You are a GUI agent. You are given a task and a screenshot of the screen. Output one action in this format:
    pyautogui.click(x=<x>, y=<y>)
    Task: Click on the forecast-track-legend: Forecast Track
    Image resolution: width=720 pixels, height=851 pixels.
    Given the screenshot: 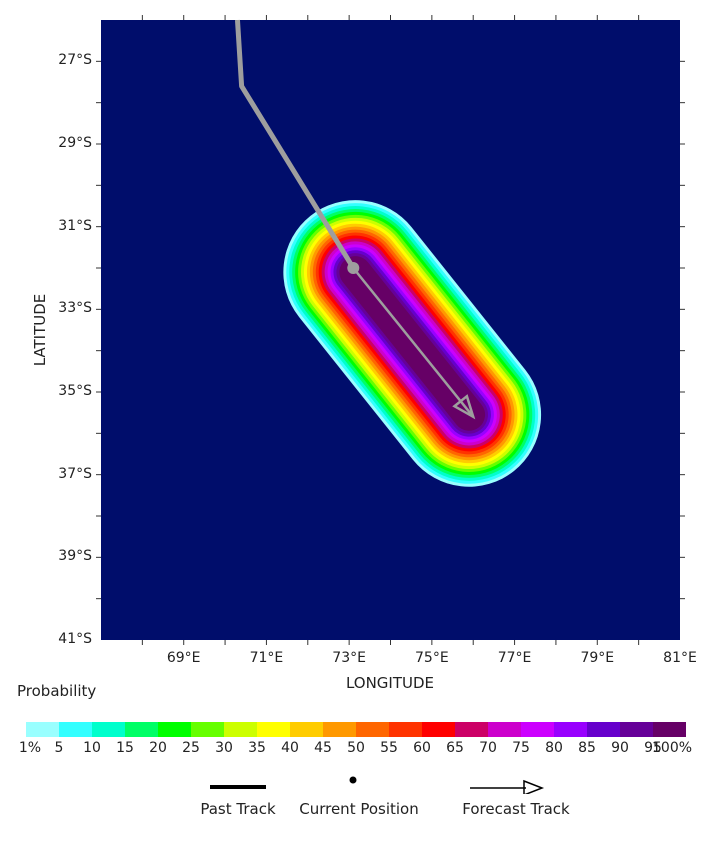 What is the action you would take?
    pyautogui.click(x=516, y=797)
    